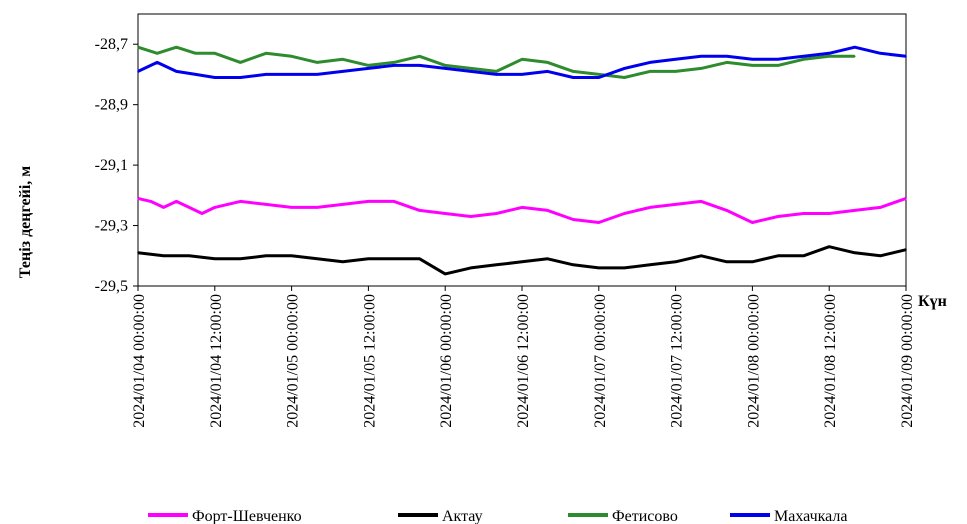  What do you see at coordinates (216, 361) in the screenshot?
I see `x-tick-label: 2024/01/04 12:00:00` at bounding box center [216, 361].